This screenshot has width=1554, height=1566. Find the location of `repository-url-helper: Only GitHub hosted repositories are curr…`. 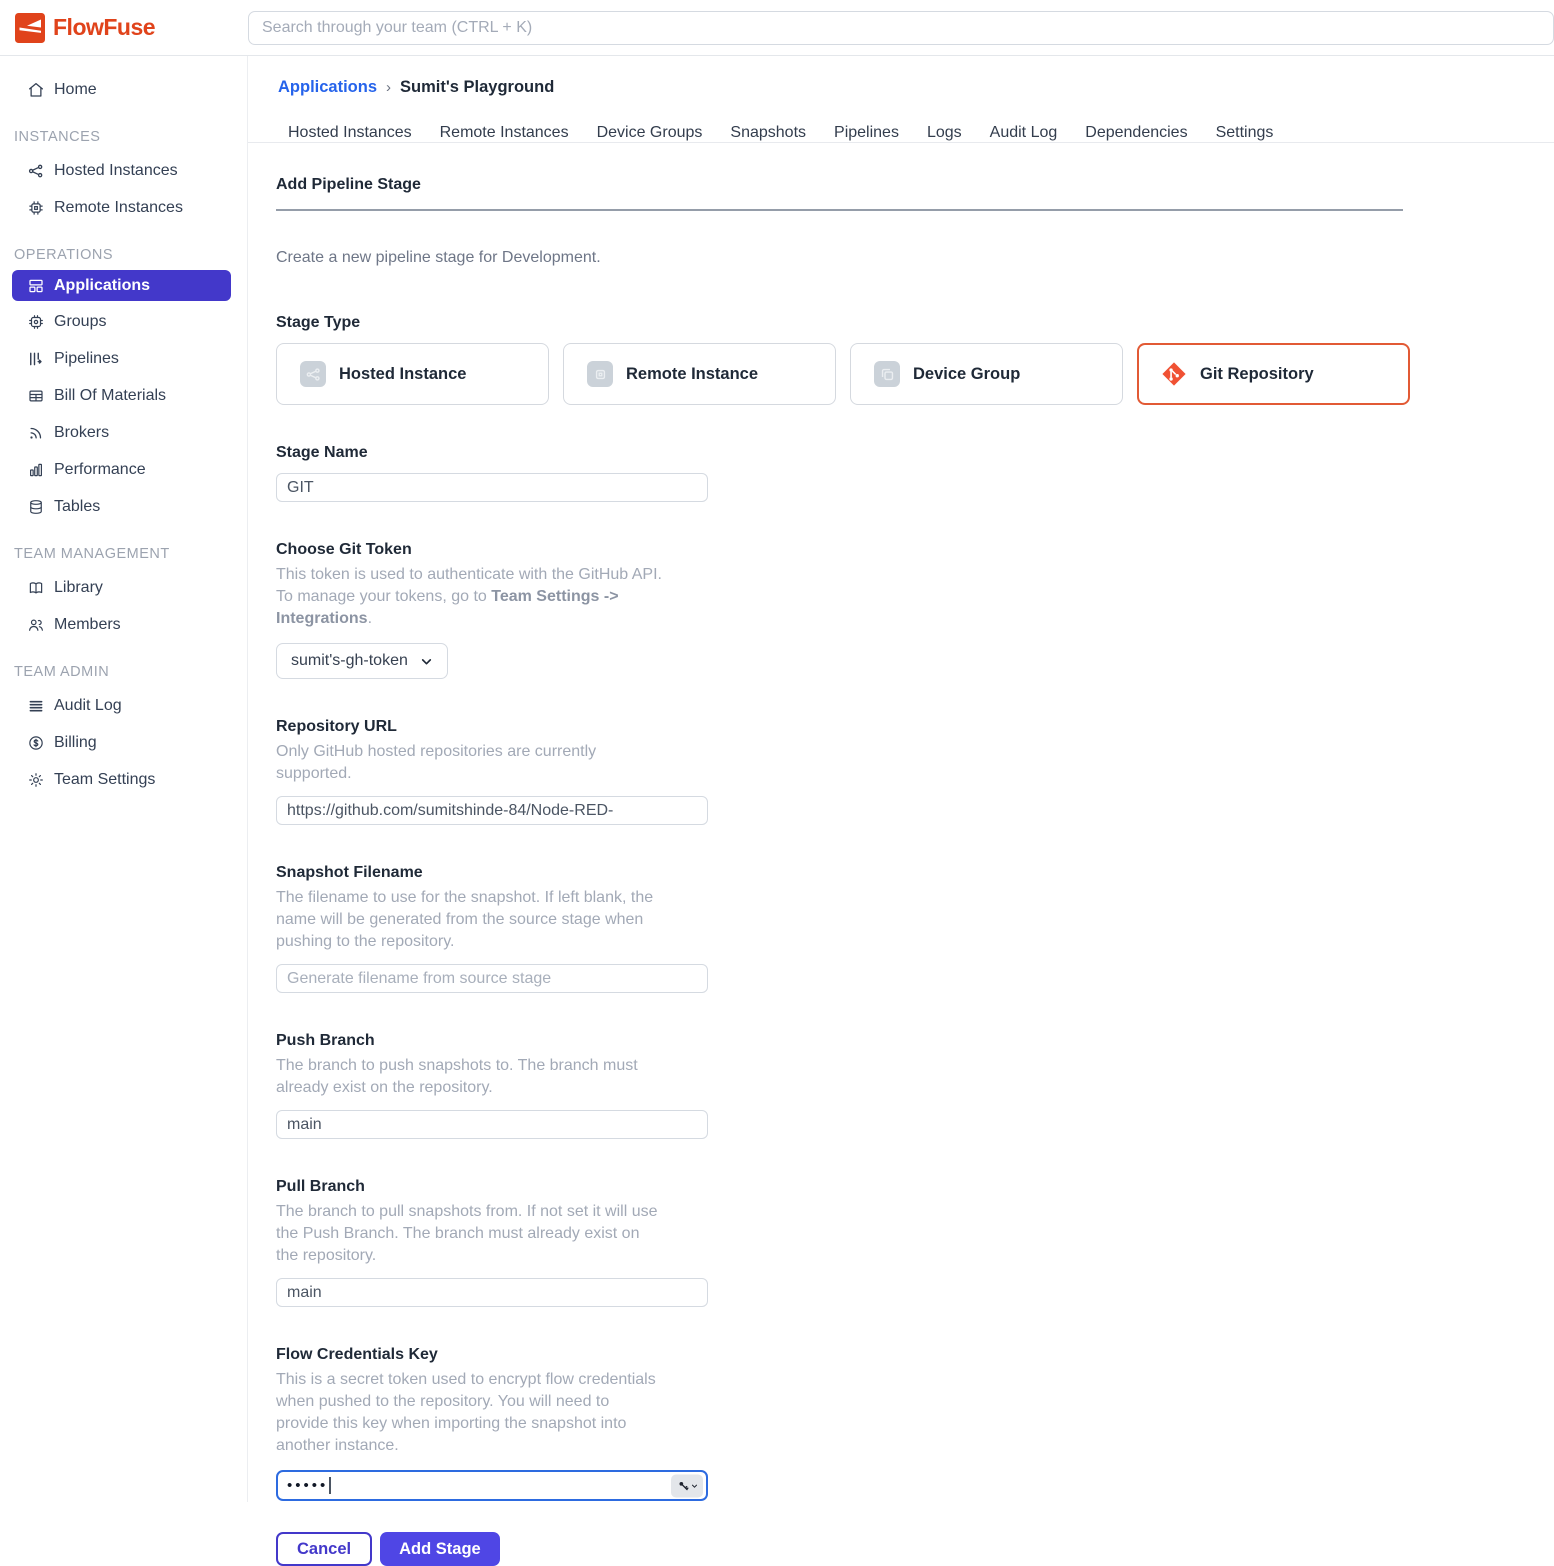

repository-url-helper: Only GitHub hosted repositories are curr… is located at coordinates (436, 762).